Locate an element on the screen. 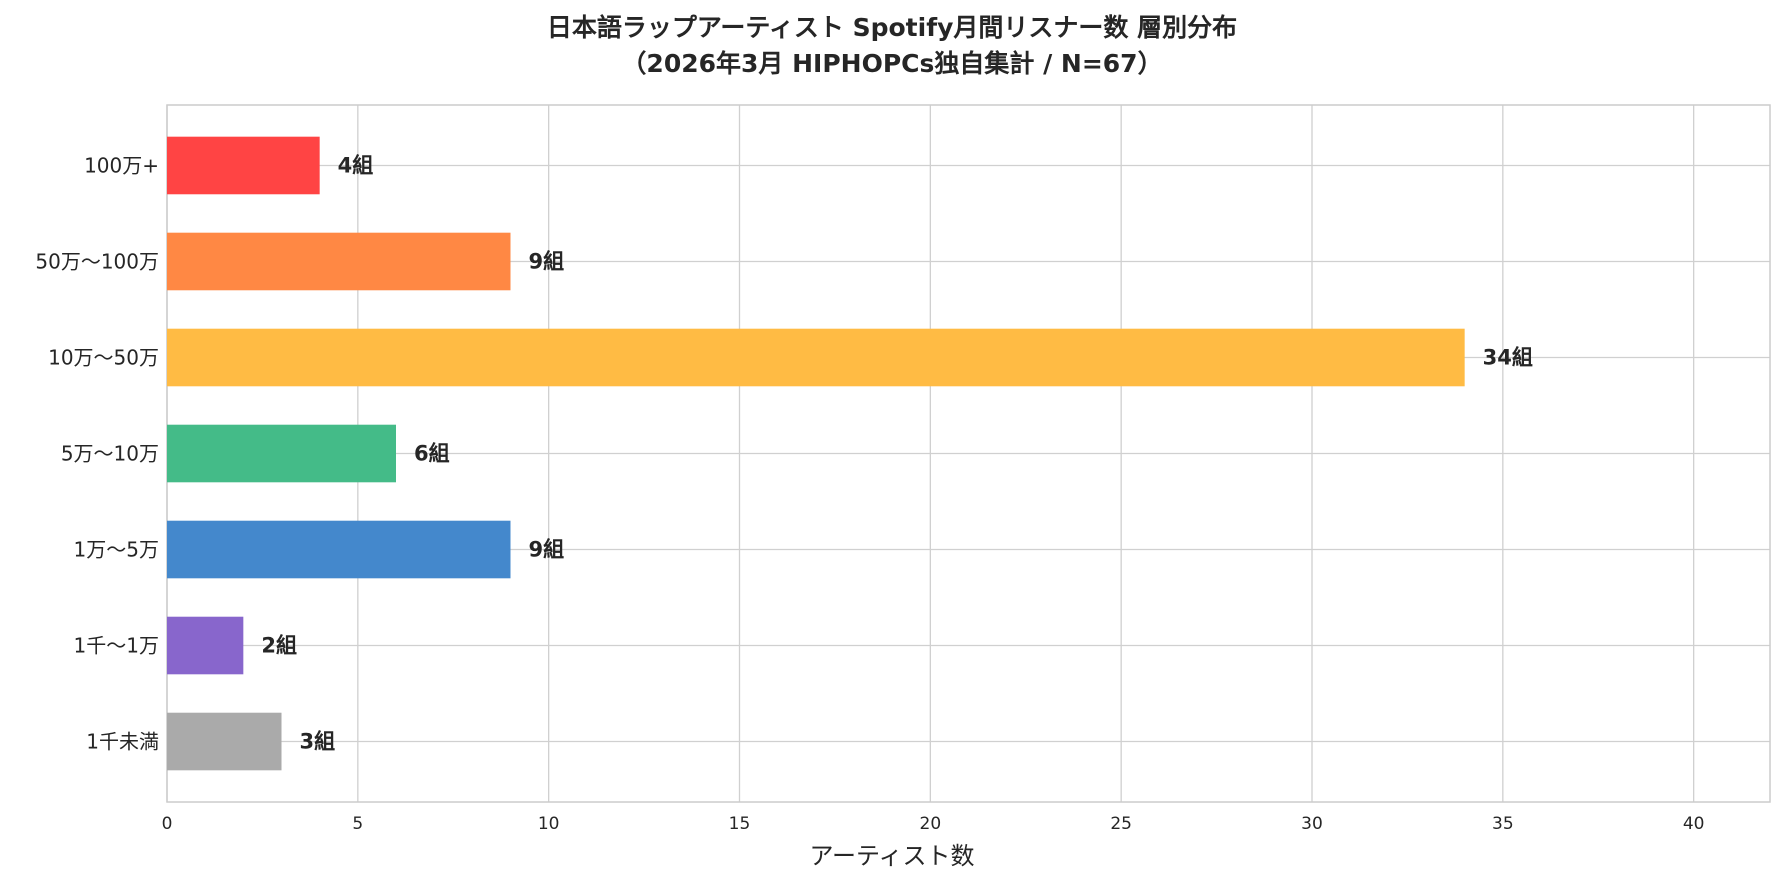 This screenshot has height=883, width=1784. x-axis-label: アーティスト数 is located at coordinates (892, 856).